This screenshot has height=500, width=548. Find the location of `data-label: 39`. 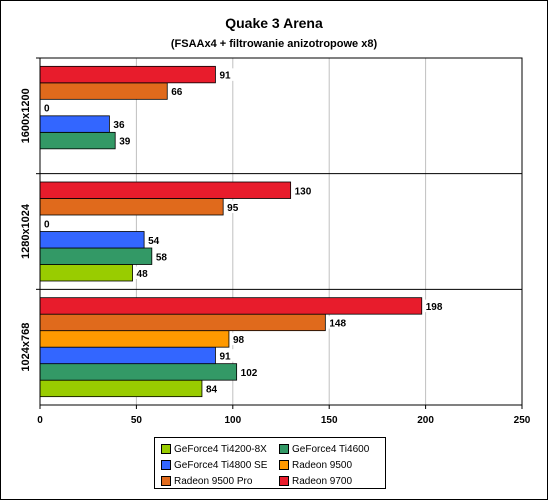

data-label: 39 is located at coordinates (125, 142).